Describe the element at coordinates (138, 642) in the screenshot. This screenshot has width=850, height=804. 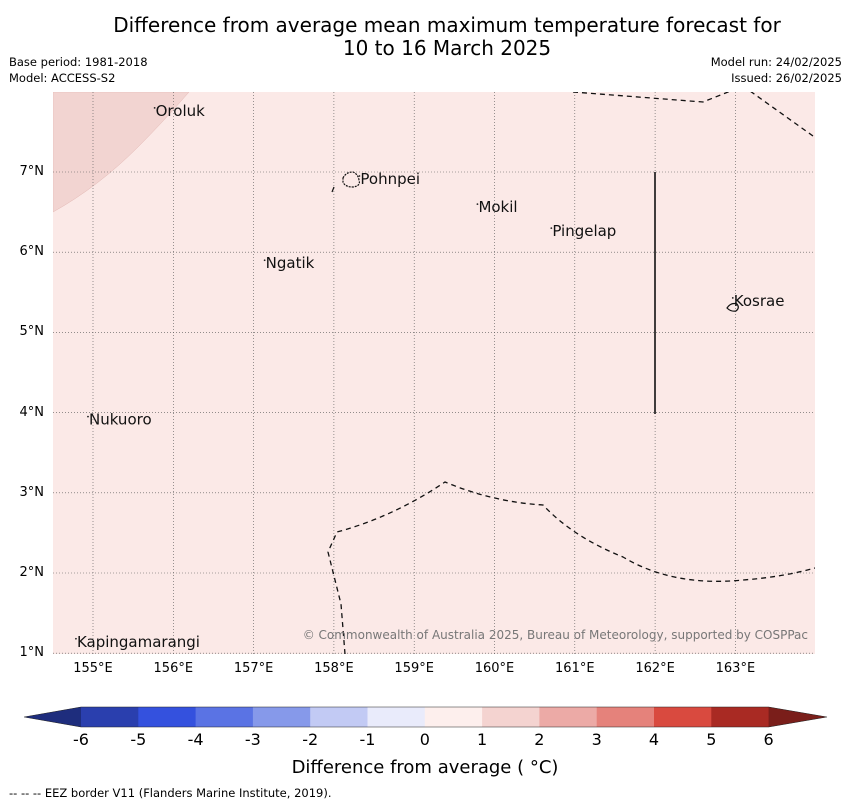
I see `place-label: Kapingamarangi` at that location.